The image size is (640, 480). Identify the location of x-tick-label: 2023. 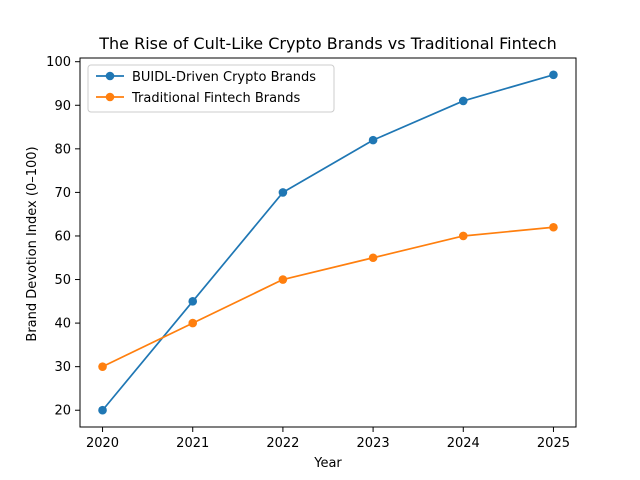
(373, 443).